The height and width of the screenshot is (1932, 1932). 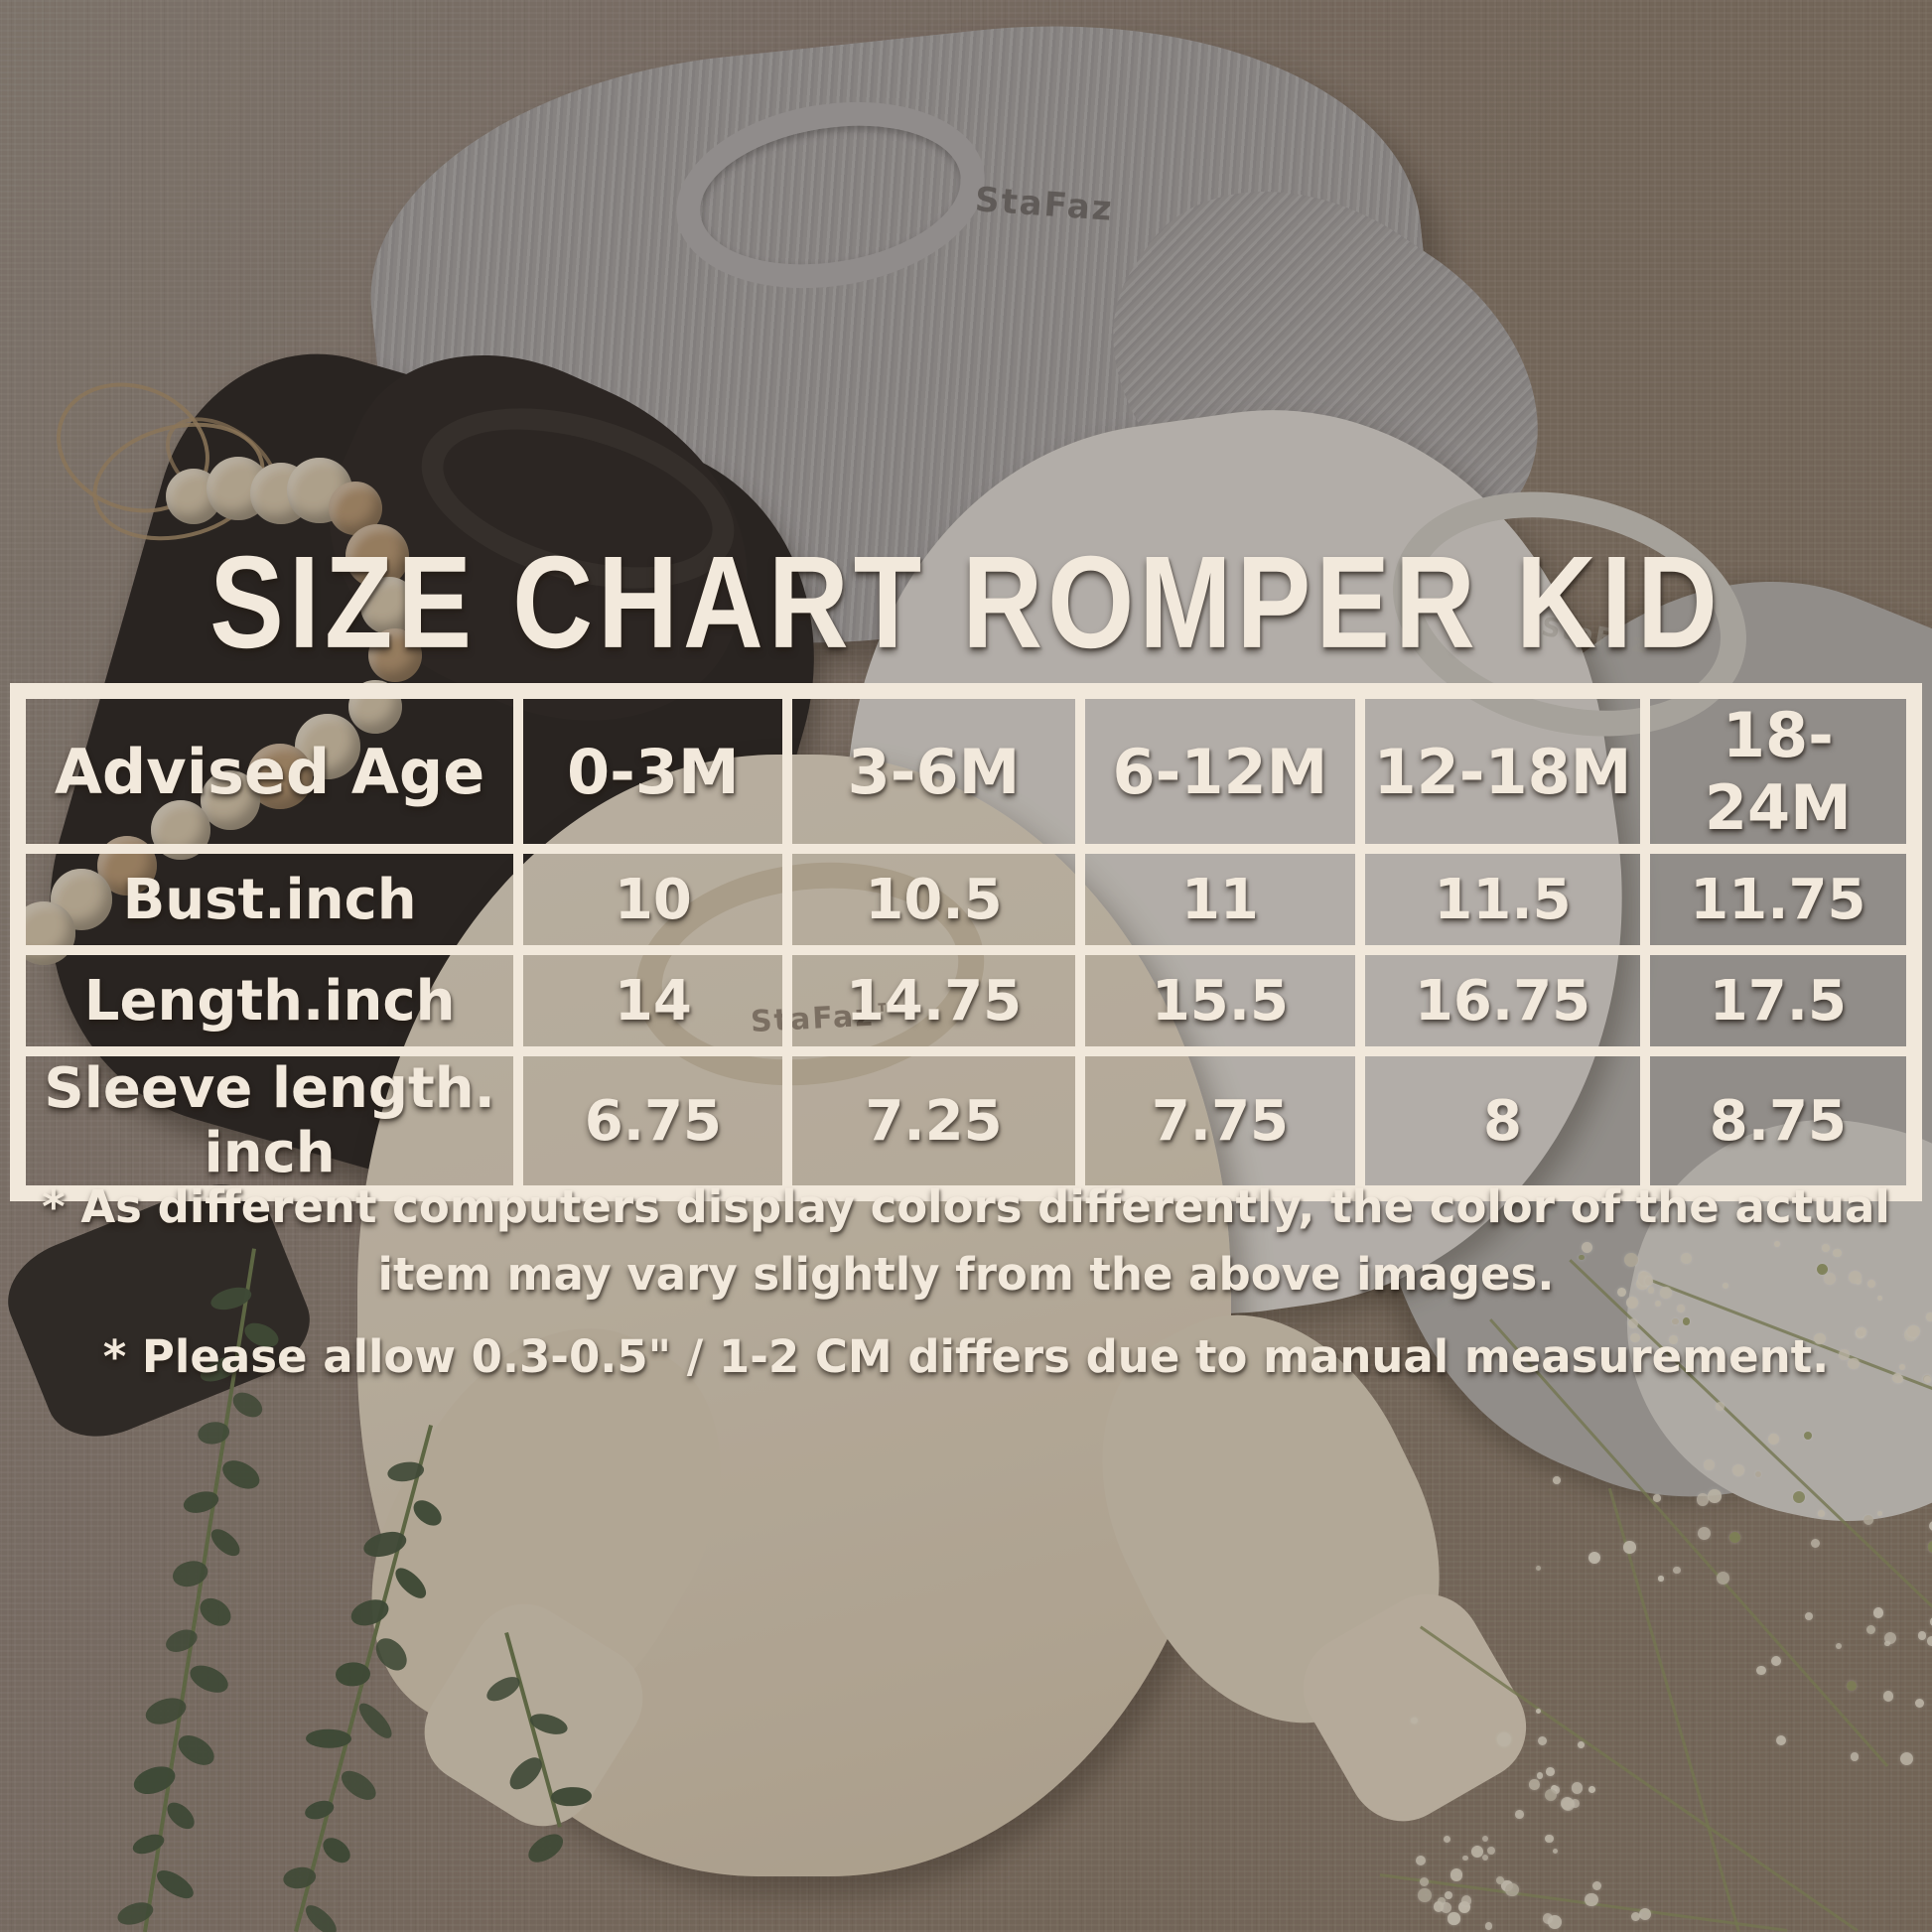 I want to click on header-cell-18-24m: 18-24M, so click(x=1780, y=770).